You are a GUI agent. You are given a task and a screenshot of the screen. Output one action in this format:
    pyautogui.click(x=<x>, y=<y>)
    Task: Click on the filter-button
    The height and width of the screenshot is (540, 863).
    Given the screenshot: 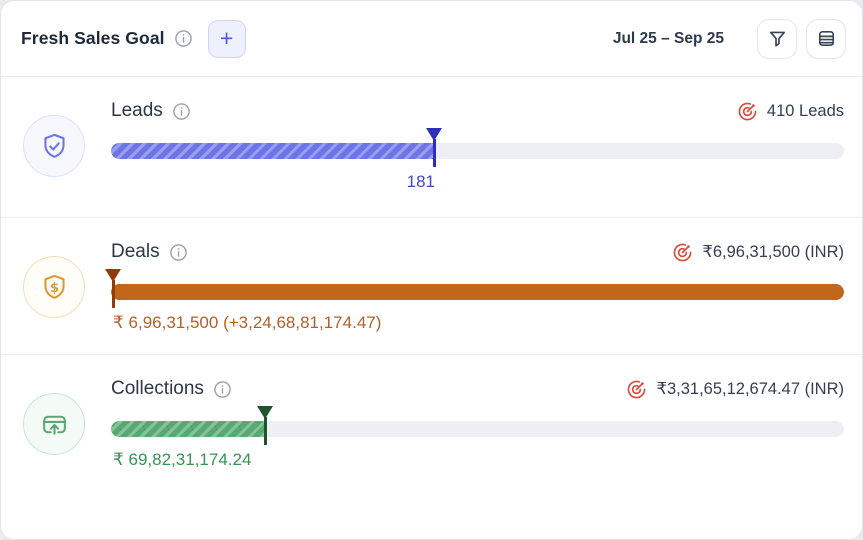 What is the action you would take?
    pyautogui.click(x=777, y=38)
    